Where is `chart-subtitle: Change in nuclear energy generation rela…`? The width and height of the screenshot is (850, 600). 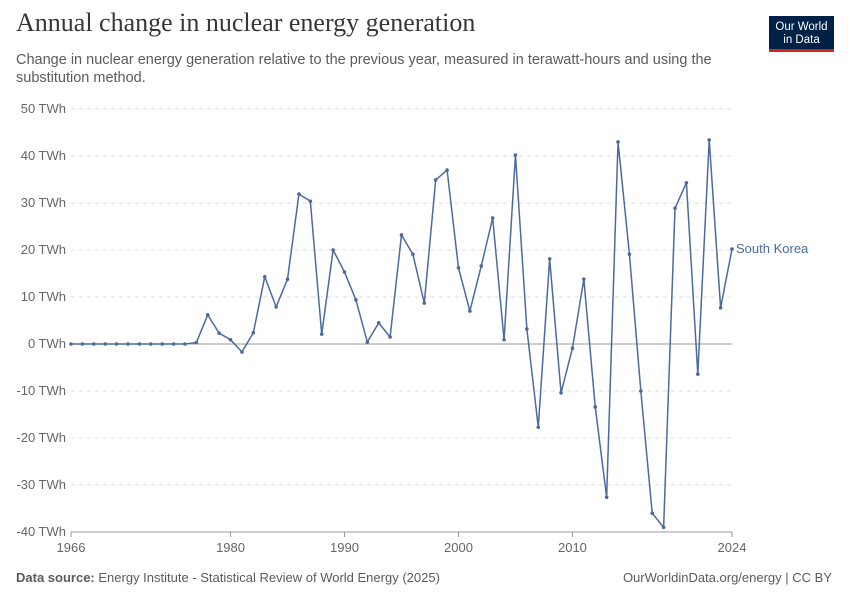
chart-subtitle: Change in nuclear energy generation rela… is located at coordinates (364, 69).